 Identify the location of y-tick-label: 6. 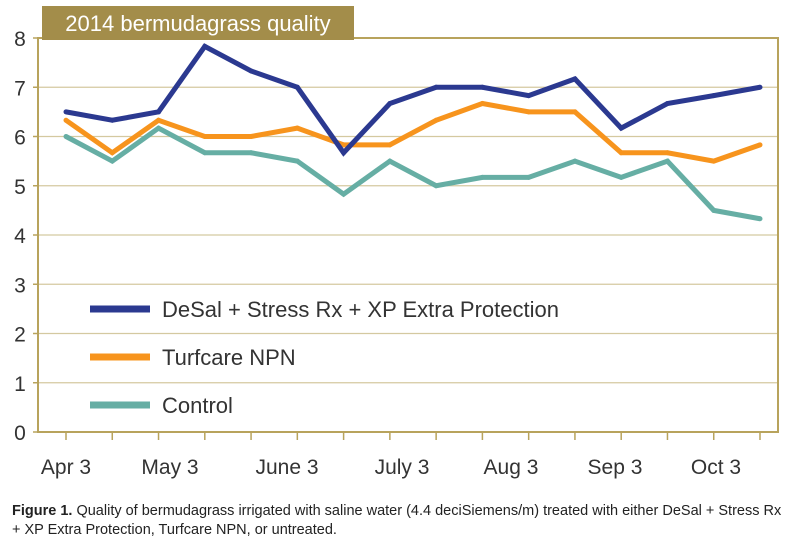
(20, 138).